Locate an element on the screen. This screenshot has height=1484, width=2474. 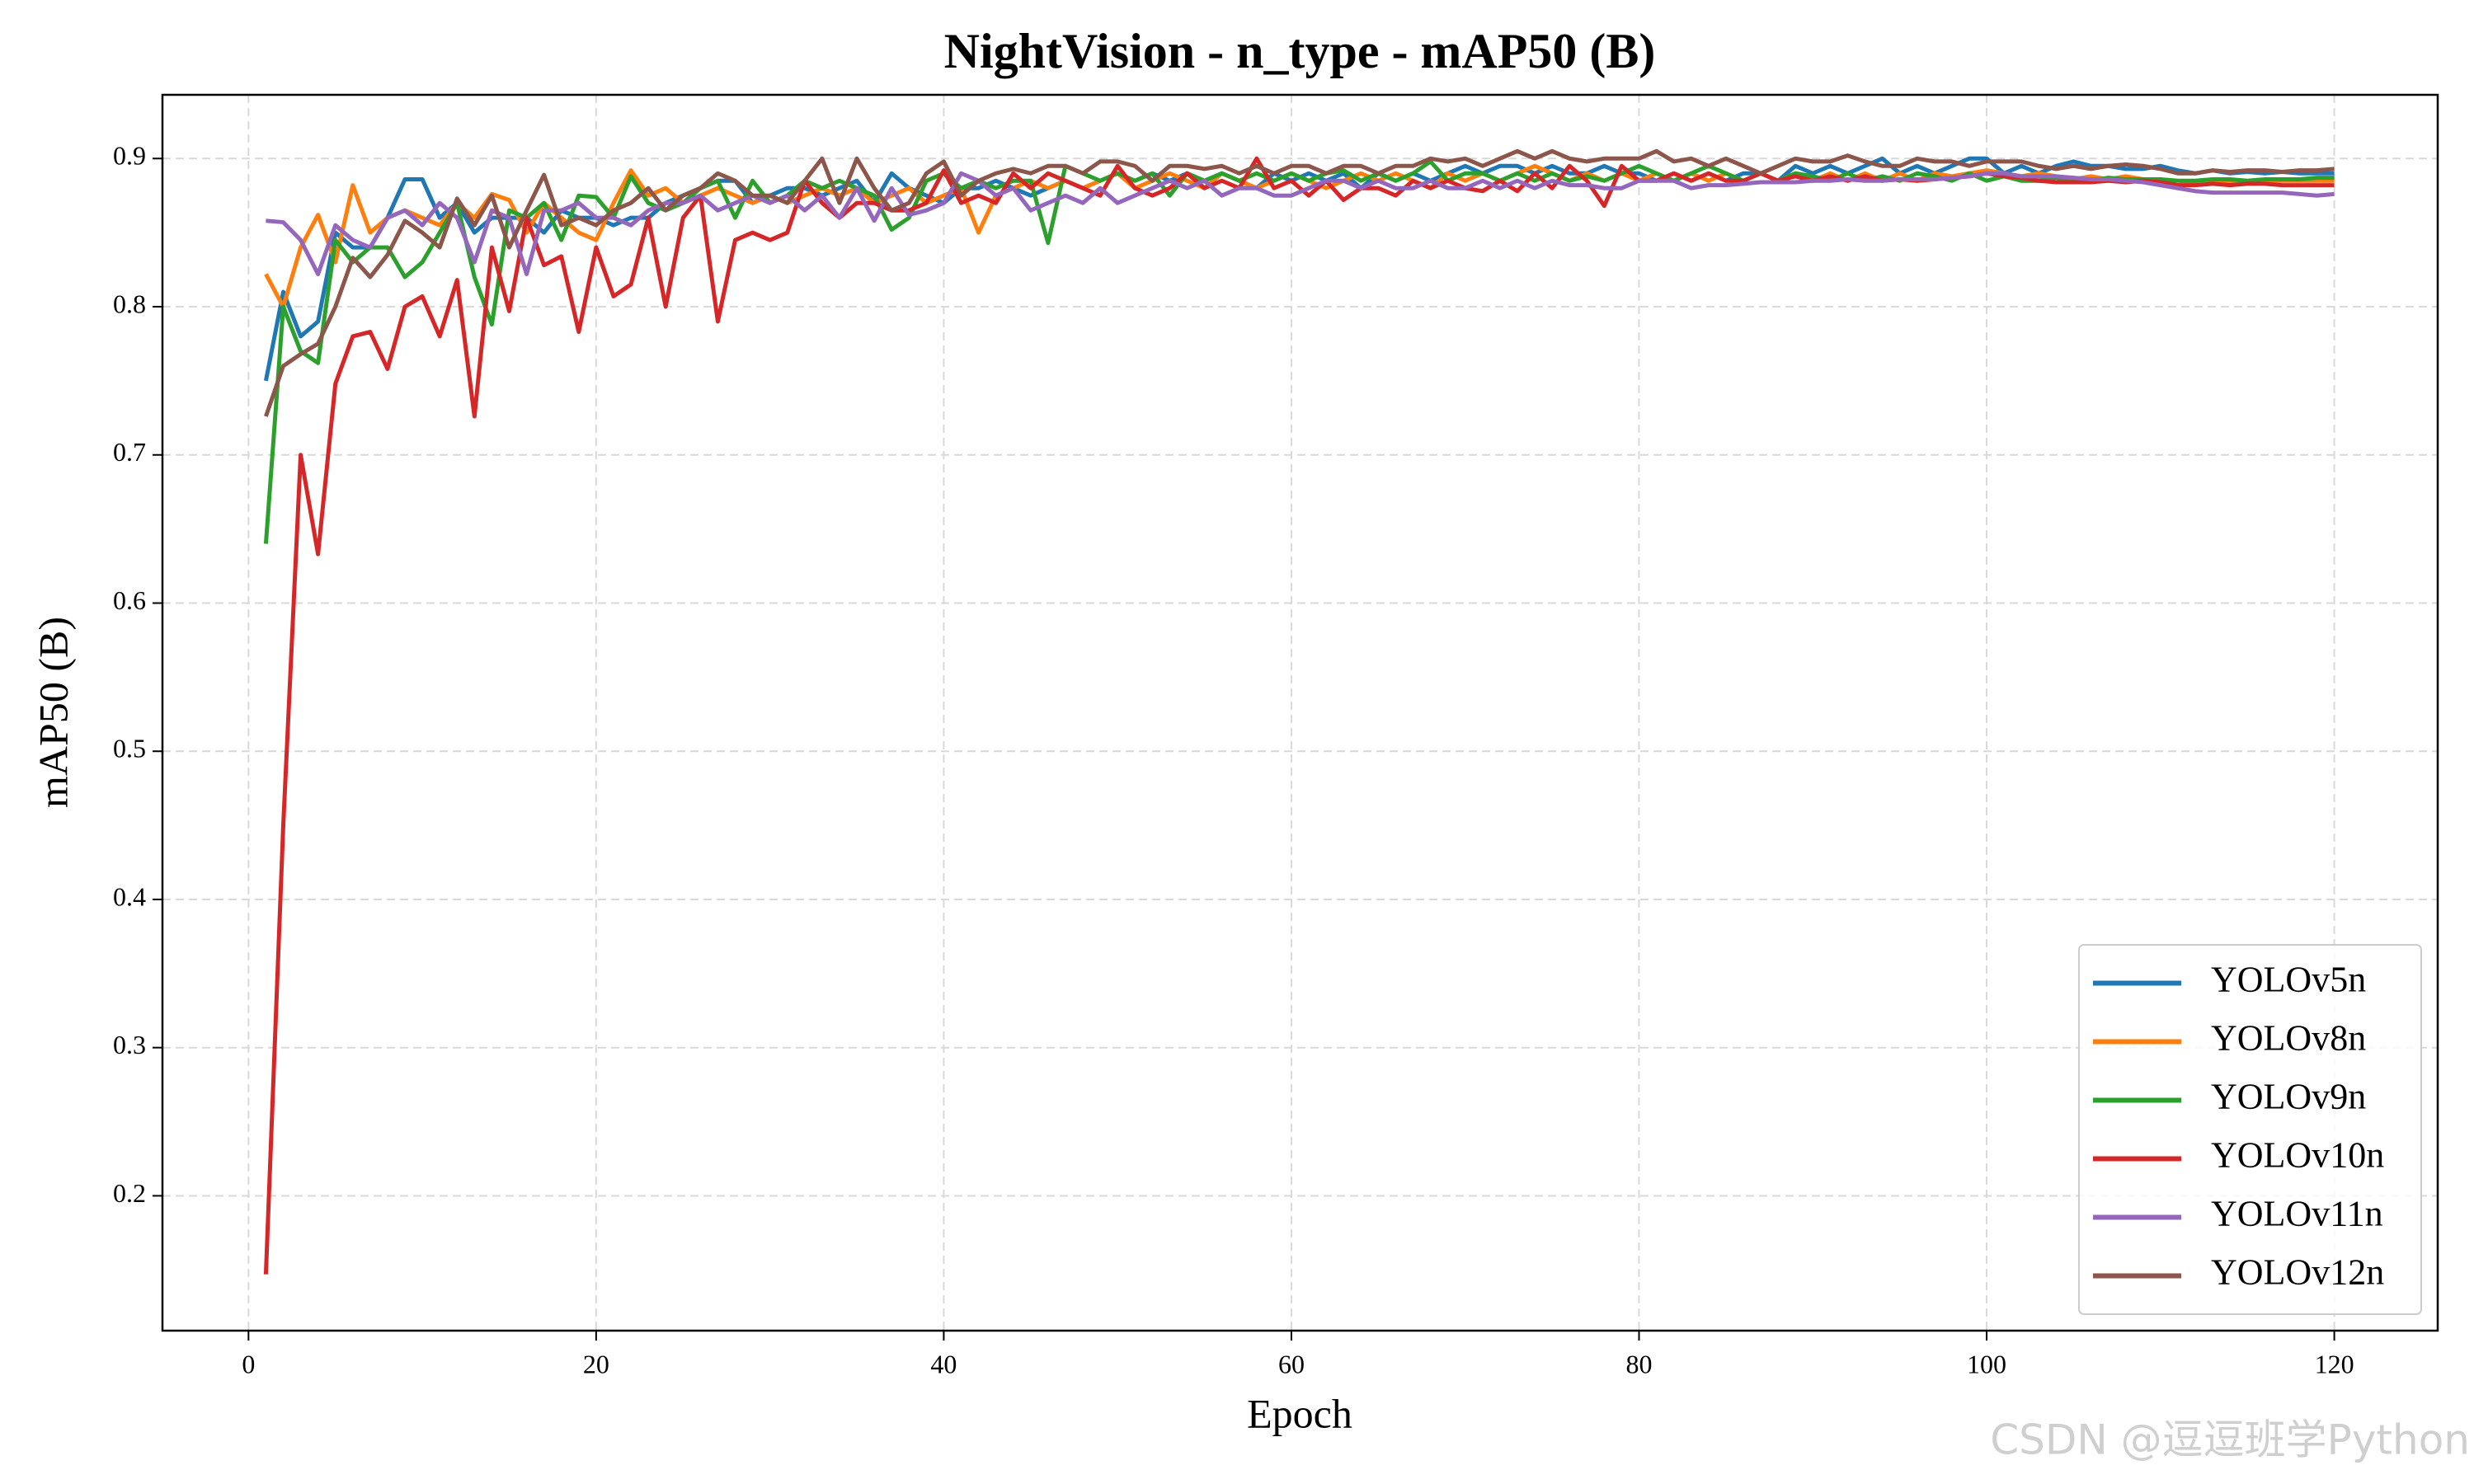
y-tick-label: 0.5 is located at coordinates (129, 748).